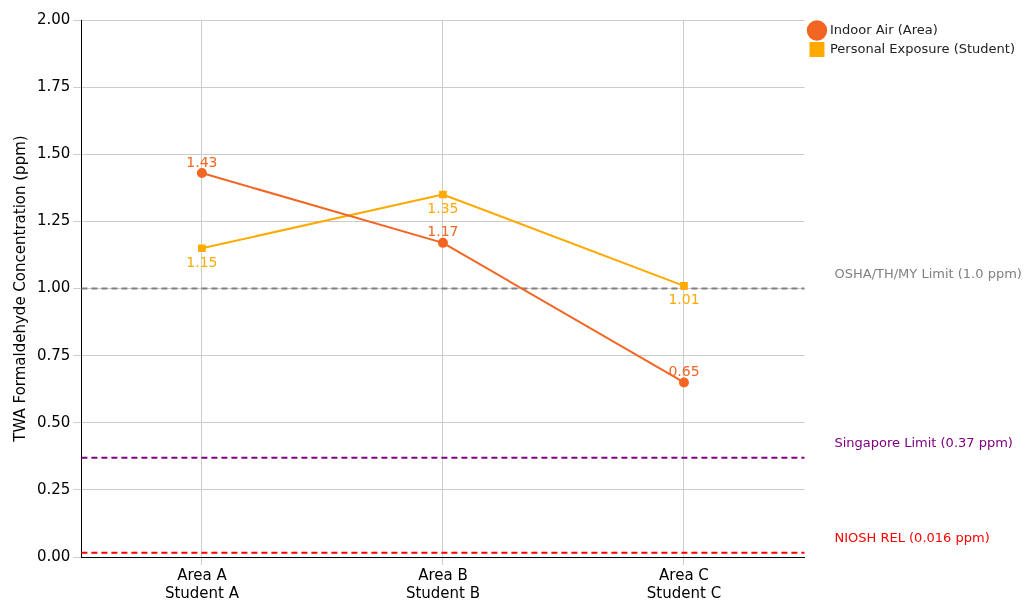 Image resolution: width=1033 pixels, height=613 pixels. Describe the element at coordinates (53, 287) in the screenshot. I see `y-tick-label: 1.00` at that location.